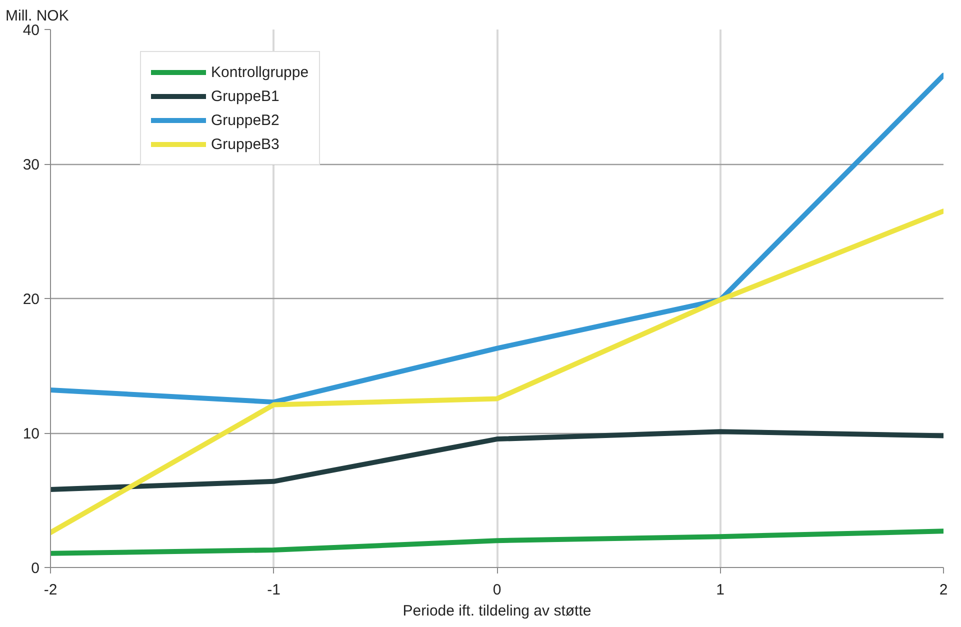  Describe the element at coordinates (31, 434) in the screenshot. I see `y-tick-label: 10` at that location.